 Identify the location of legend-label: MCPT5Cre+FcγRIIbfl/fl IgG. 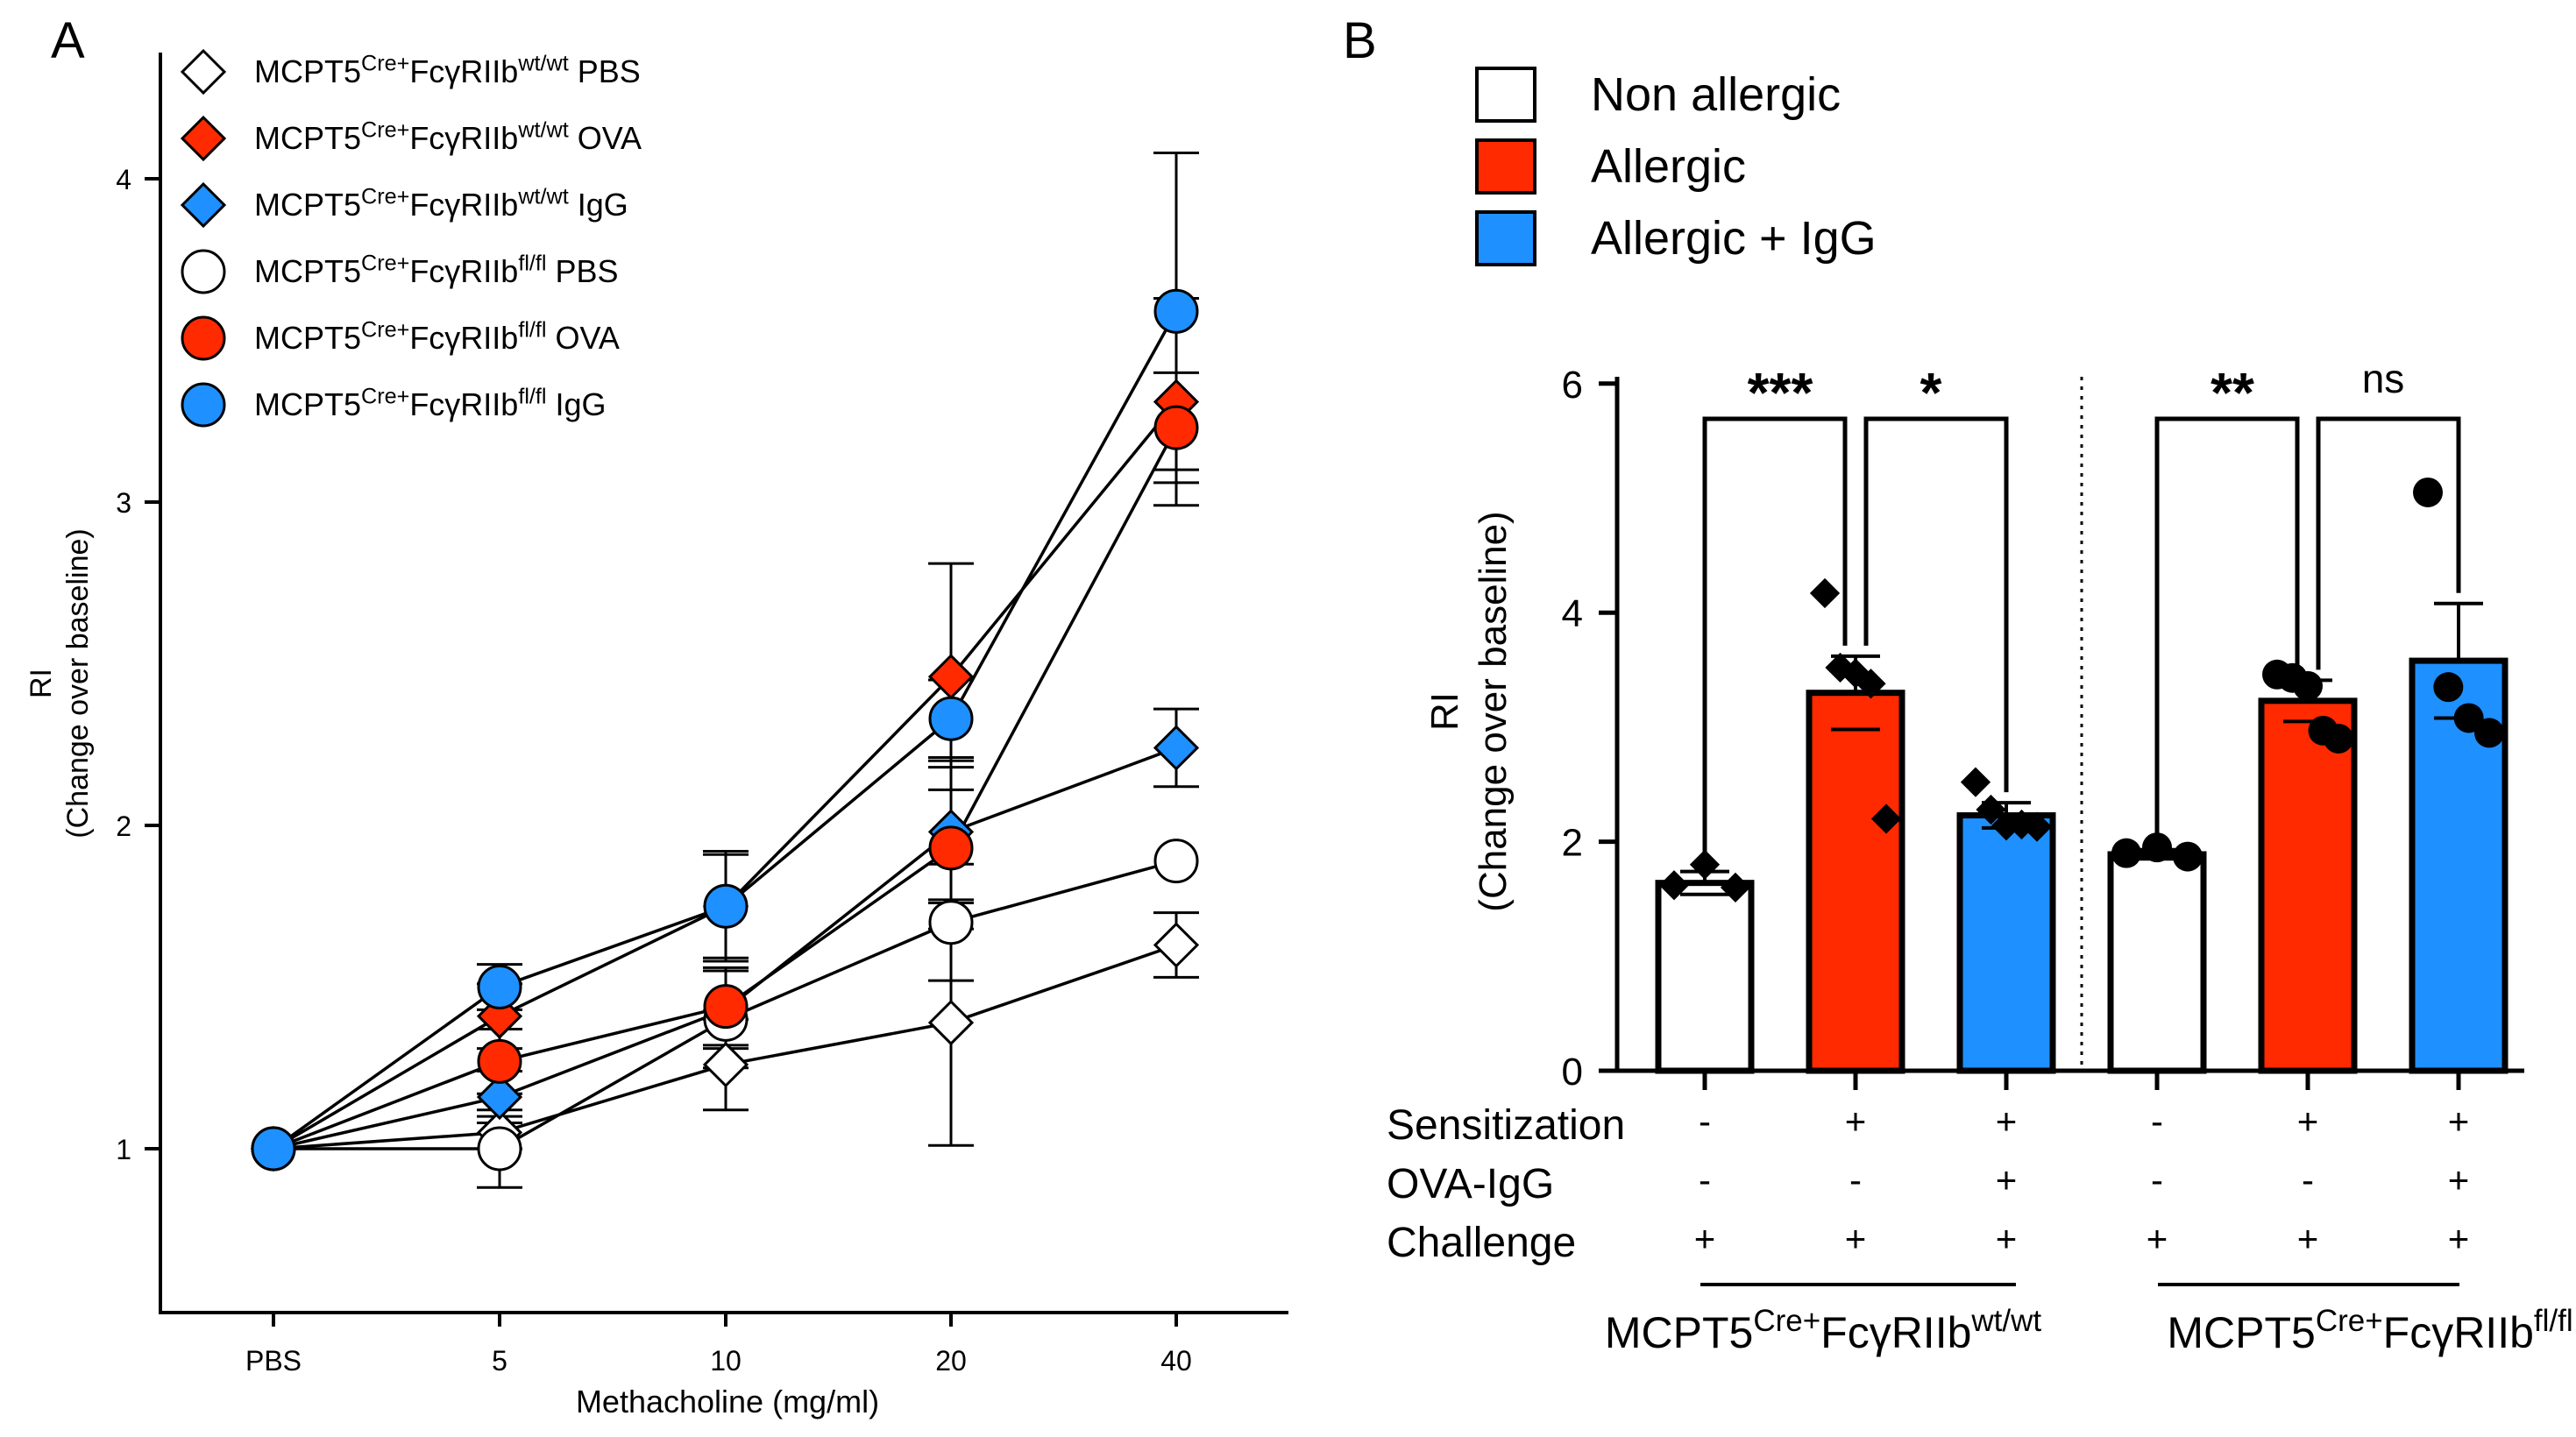
(430, 403).